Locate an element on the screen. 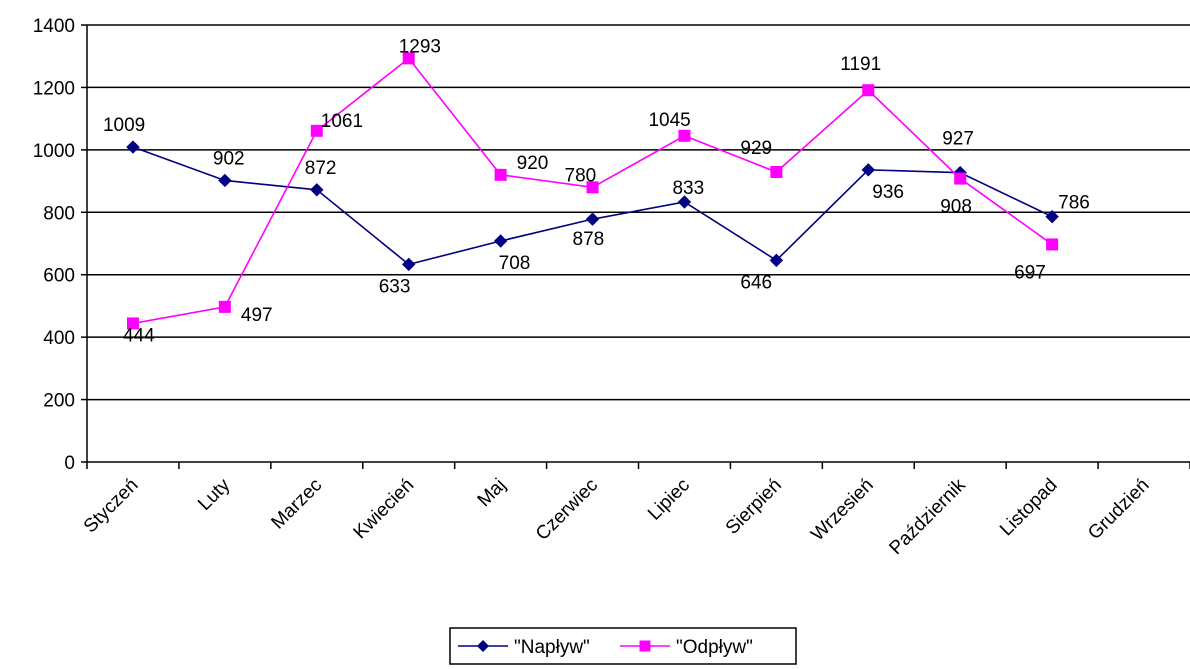 This screenshot has height=669, width=1190. legend-entry: "Napływ" is located at coordinates (552, 647).